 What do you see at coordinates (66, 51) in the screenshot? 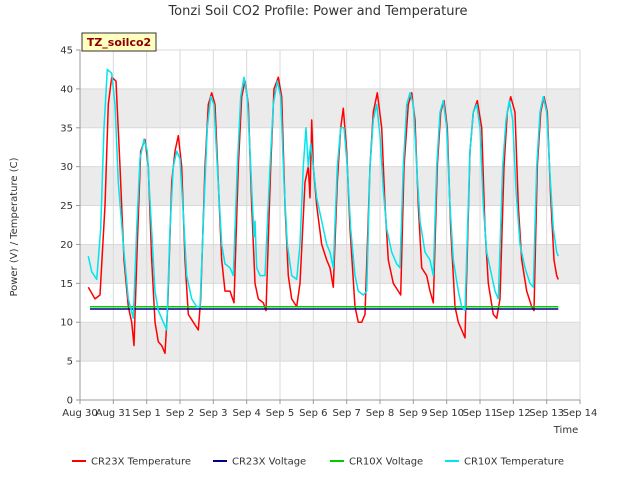
I see `y-tick-label: 45` at bounding box center [66, 51].